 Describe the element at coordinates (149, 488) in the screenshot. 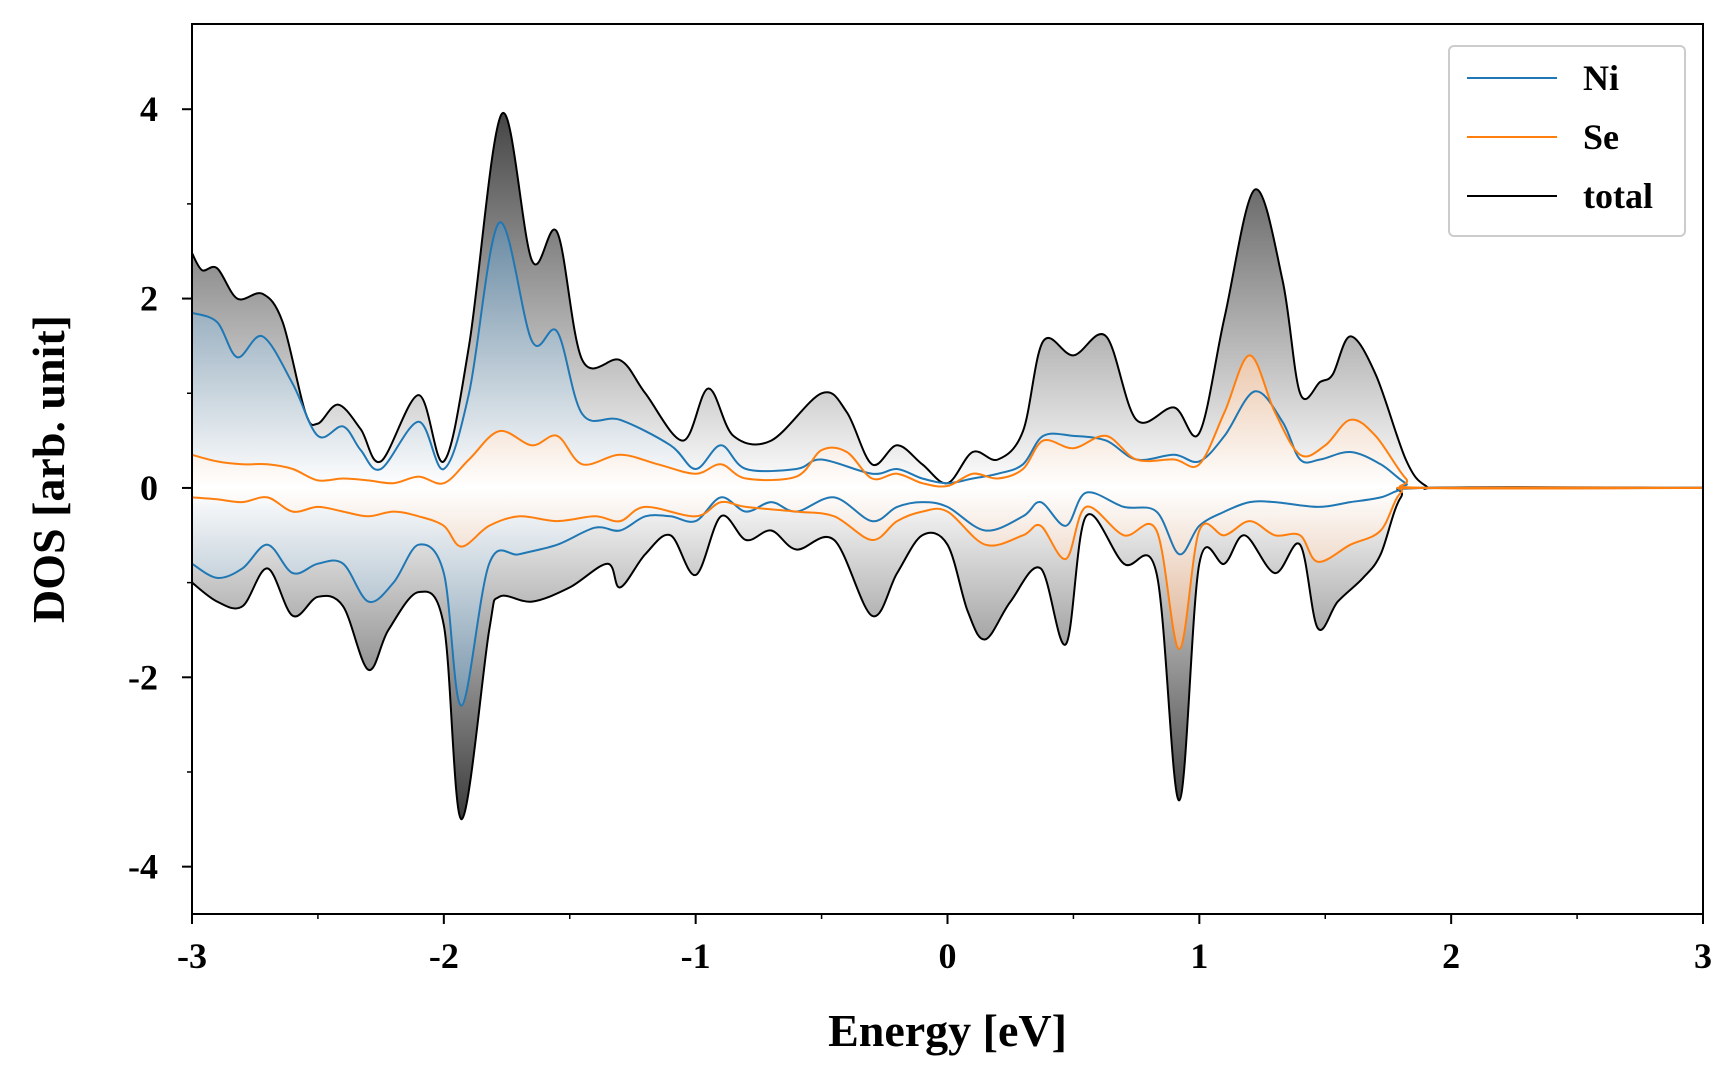

I see `y-tick-label: 0` at that location.